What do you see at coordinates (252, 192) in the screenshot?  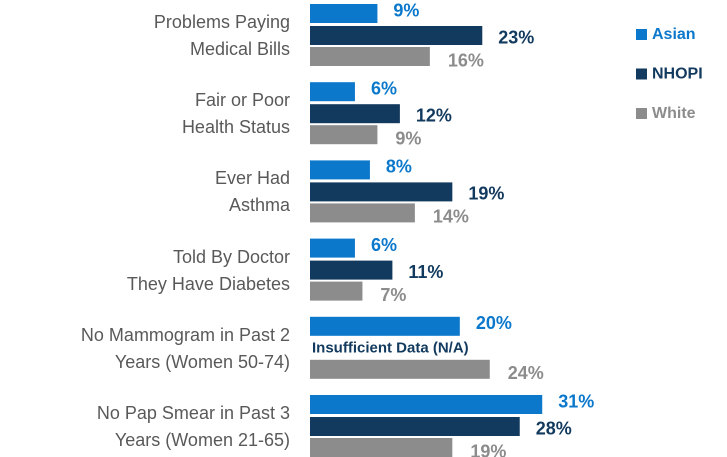 I see `category-label: Ever Had Asthma` at bounding box center [252, 192].